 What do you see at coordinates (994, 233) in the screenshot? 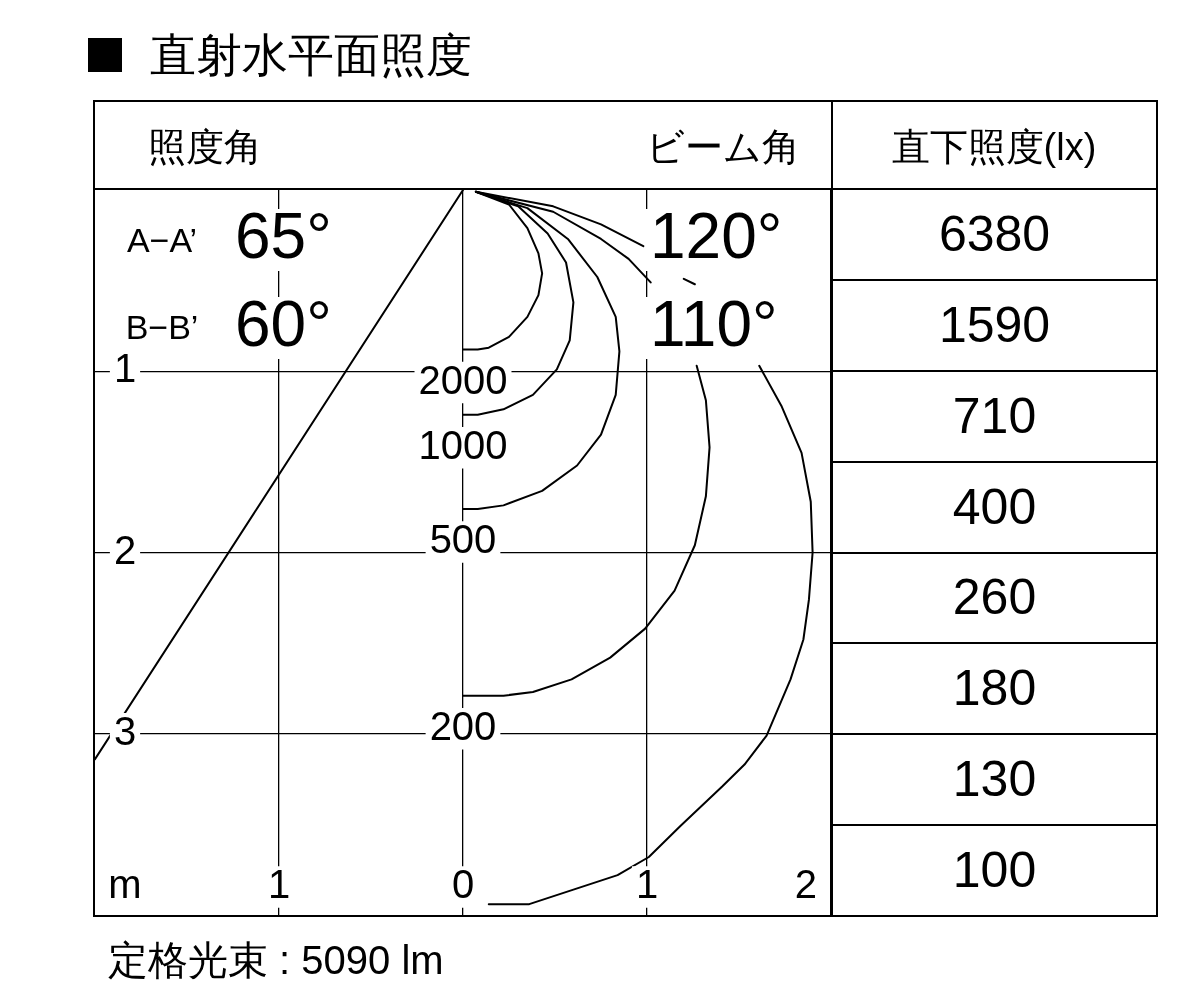
I see `data-label: 6380` at bounding box center [994, 233].